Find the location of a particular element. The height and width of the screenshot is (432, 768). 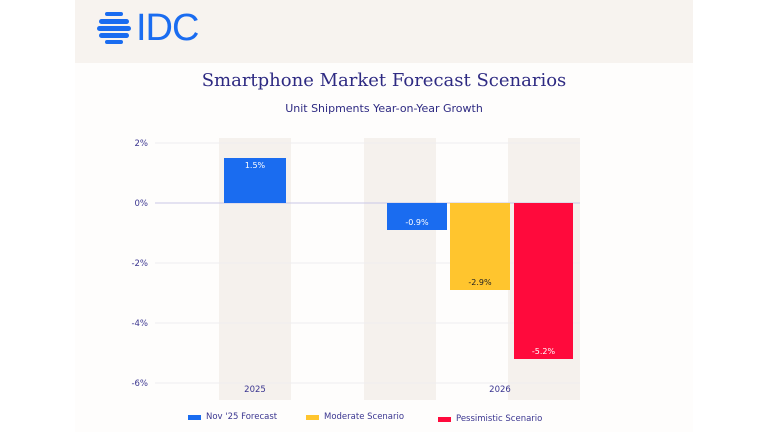

legend-label: Pessimistic Scenario is located at coordinates (499, 419).